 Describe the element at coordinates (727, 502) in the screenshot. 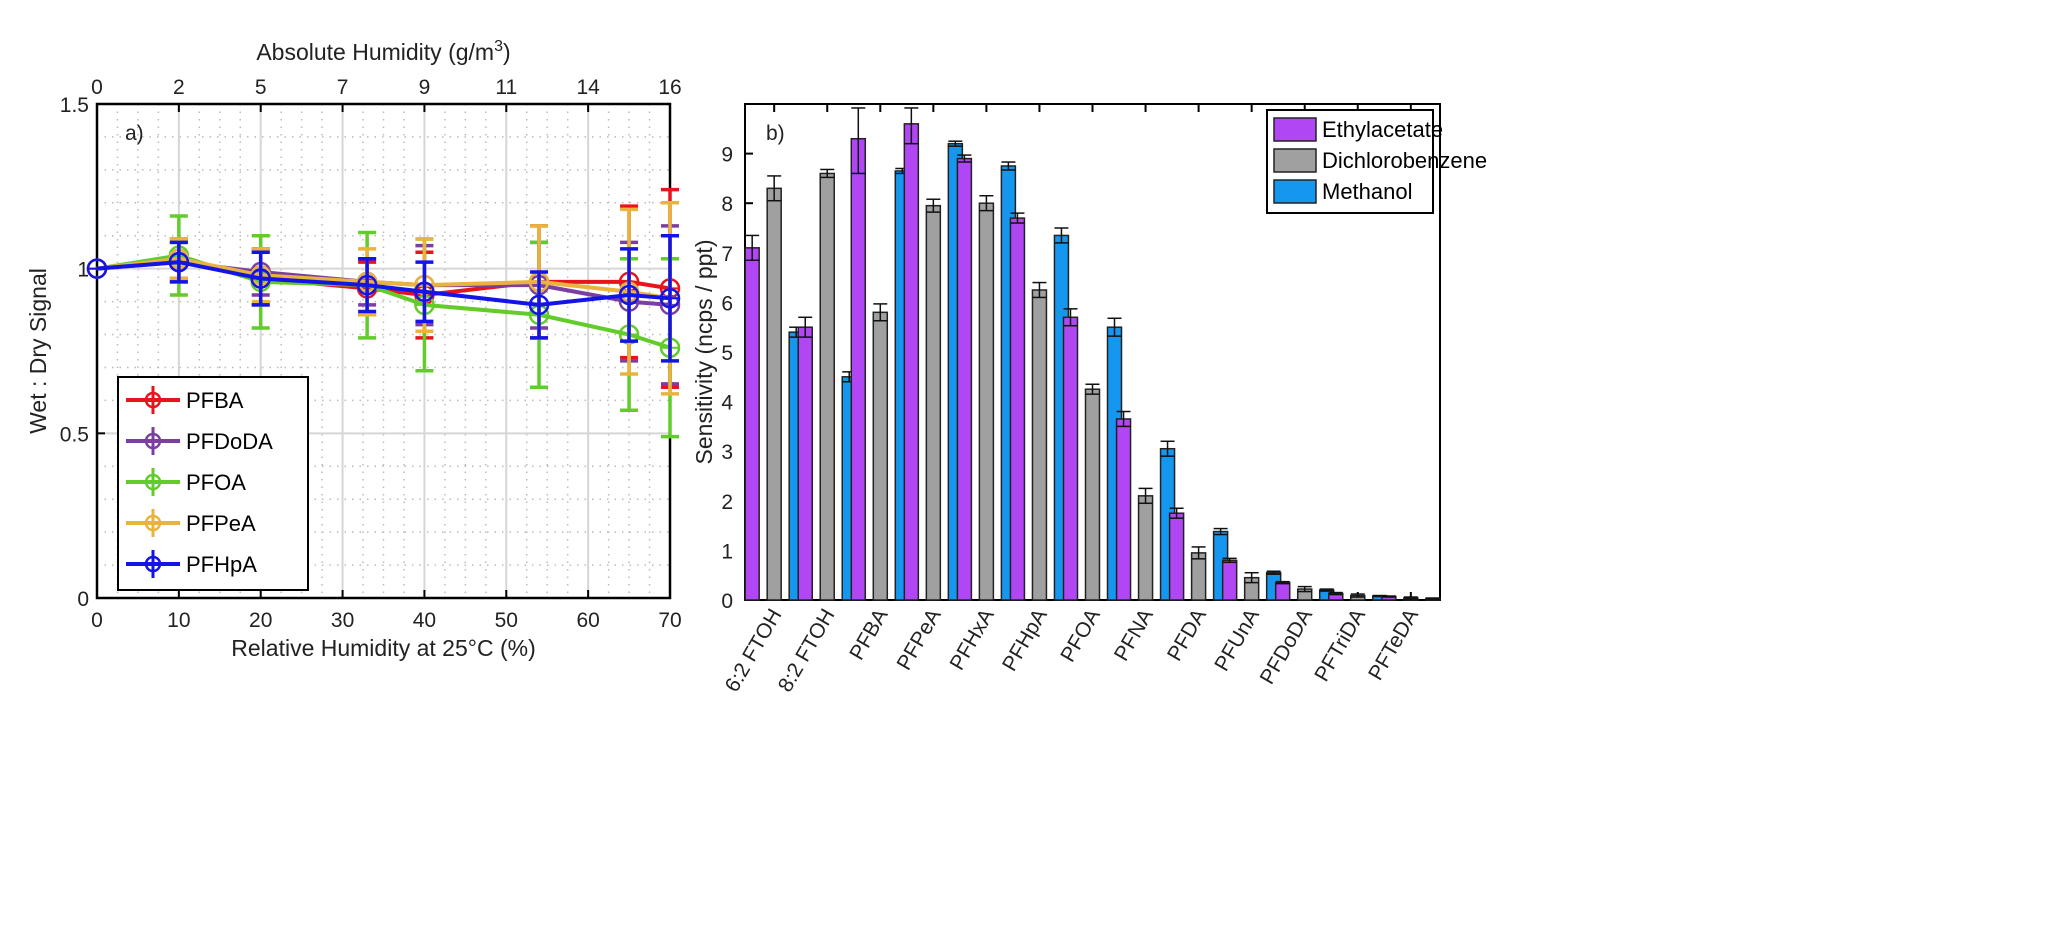

I see `y-tick-label: 2` at that location.